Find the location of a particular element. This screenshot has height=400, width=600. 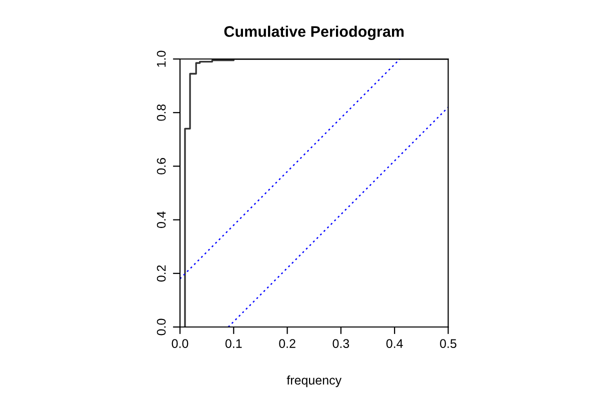

x-tick-label: 0.3 is located at coordinates (341, 343).